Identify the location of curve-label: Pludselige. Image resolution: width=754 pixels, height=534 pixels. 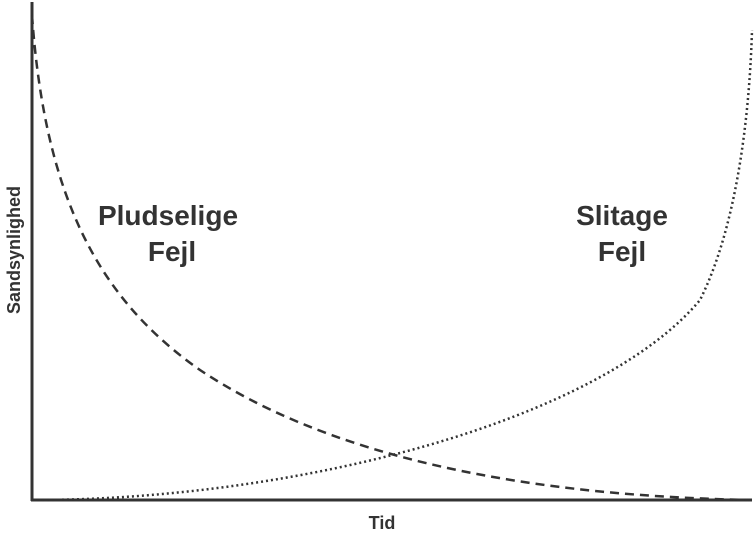
(168, 215).